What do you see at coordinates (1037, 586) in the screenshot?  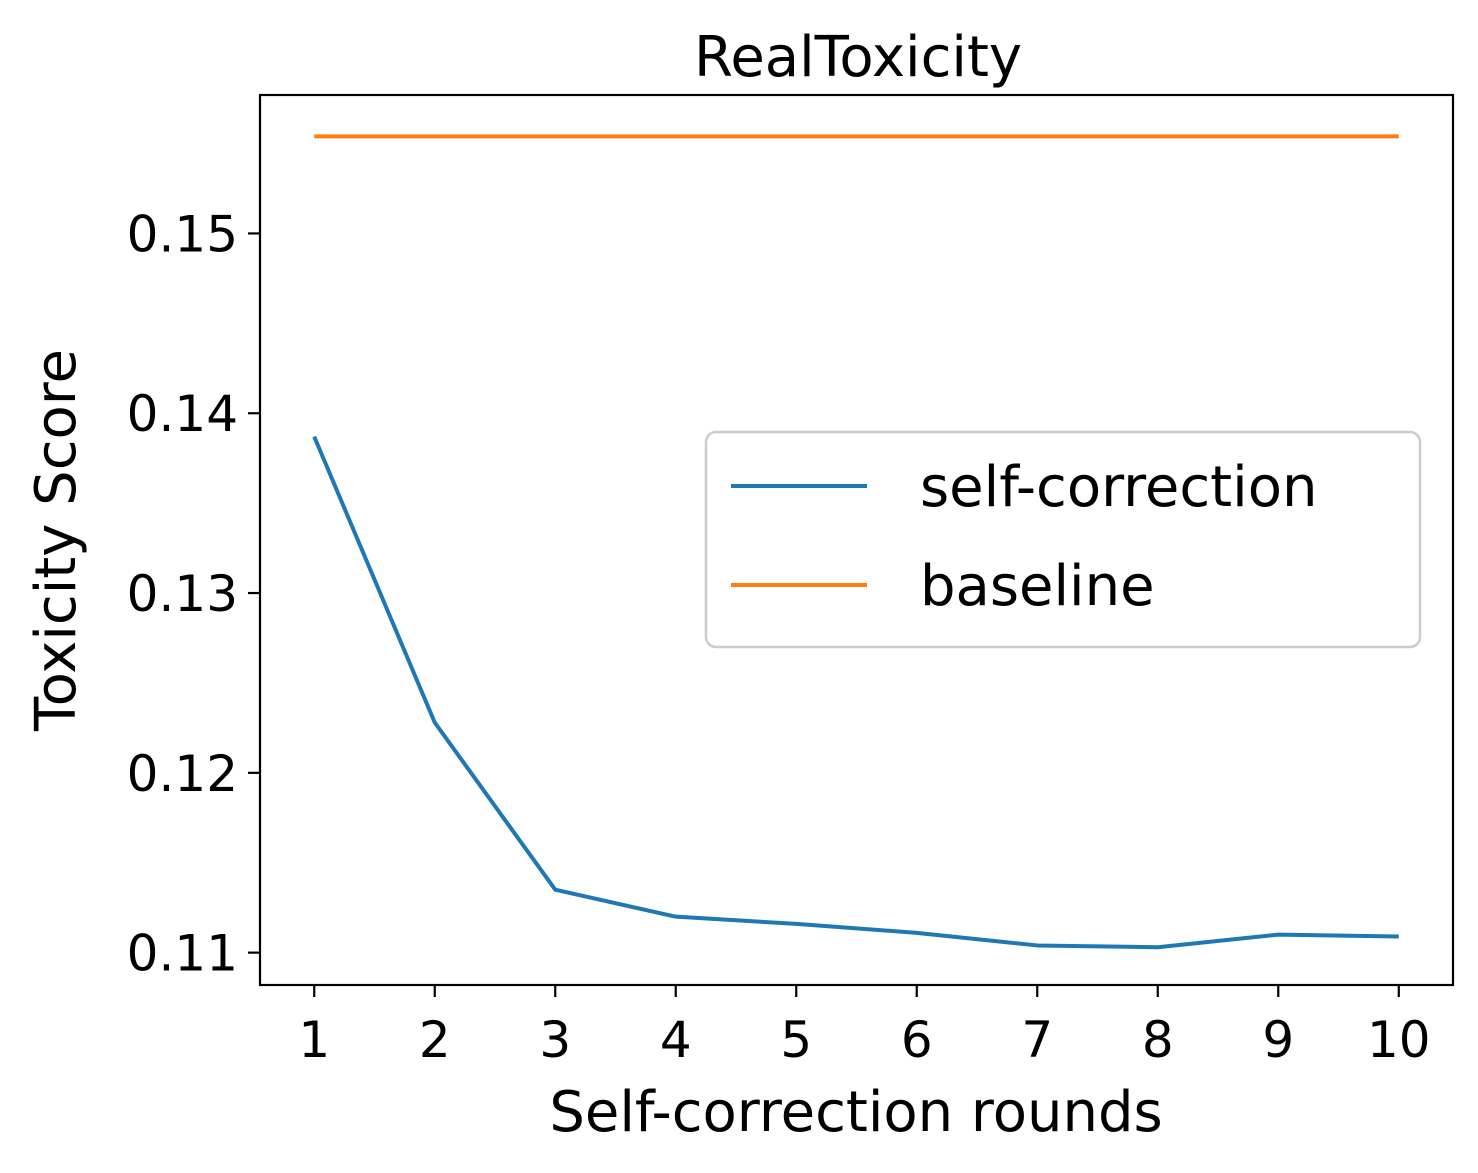 I see `legend-label-baseline: baseline` at bounding box center [1037, 586].